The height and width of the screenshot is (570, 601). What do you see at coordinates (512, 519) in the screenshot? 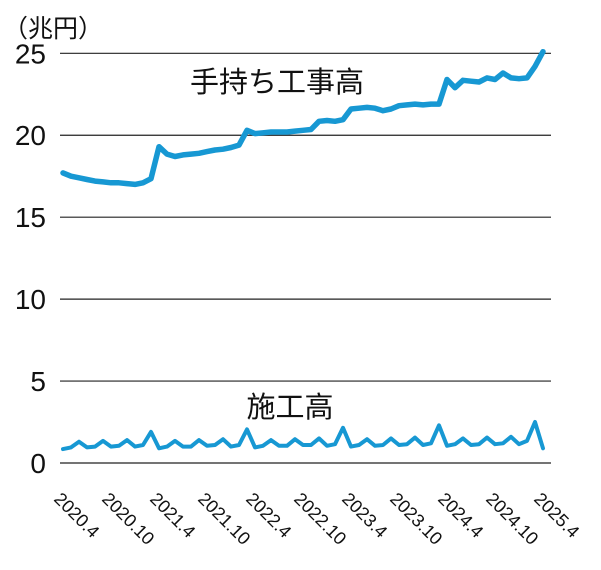
I see `x-tick-label-2024.10: 2024.10` at bounding box center [512, 519].